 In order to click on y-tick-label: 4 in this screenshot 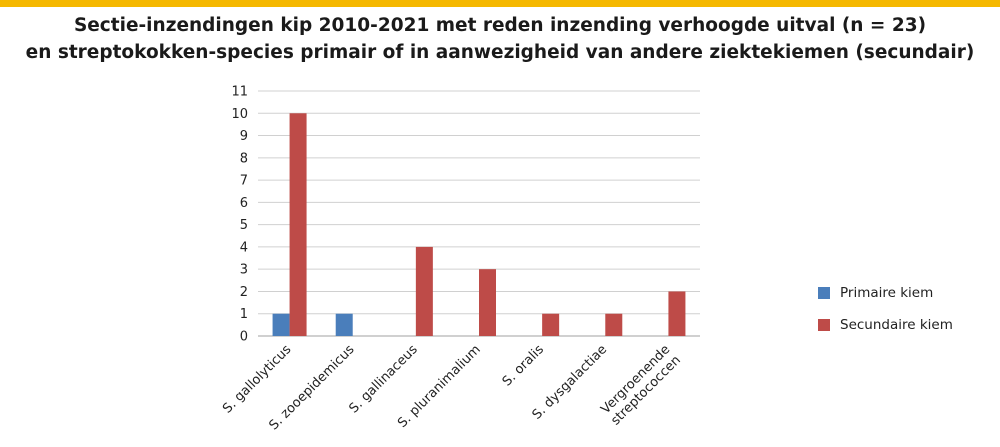, I will do `click(244, 247)`.